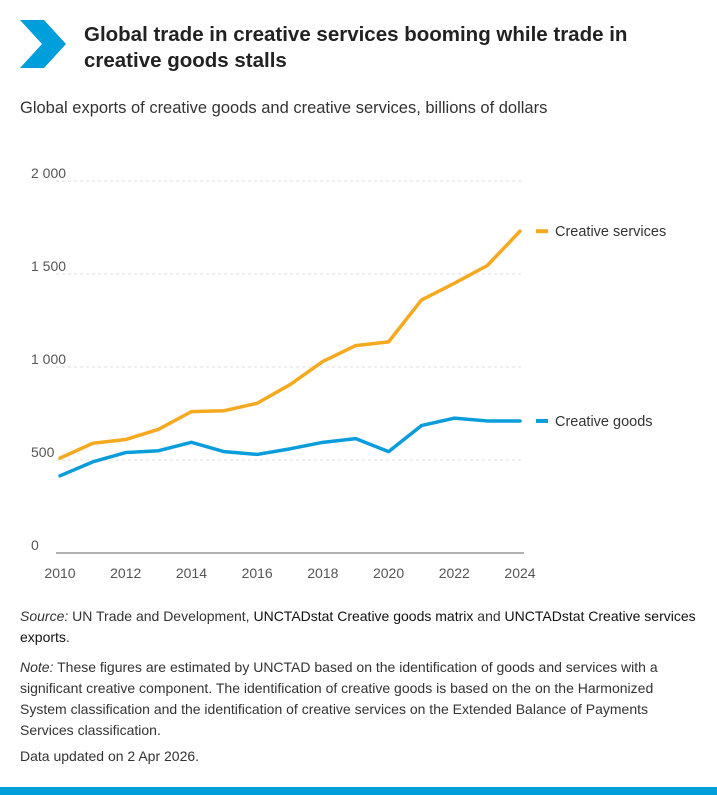 This screenshot has height=795, width=717. What do you see at coordinates (290, 447) in the screenshot?
I see `series-line-creative-goods` at bounding box center [290, 447].